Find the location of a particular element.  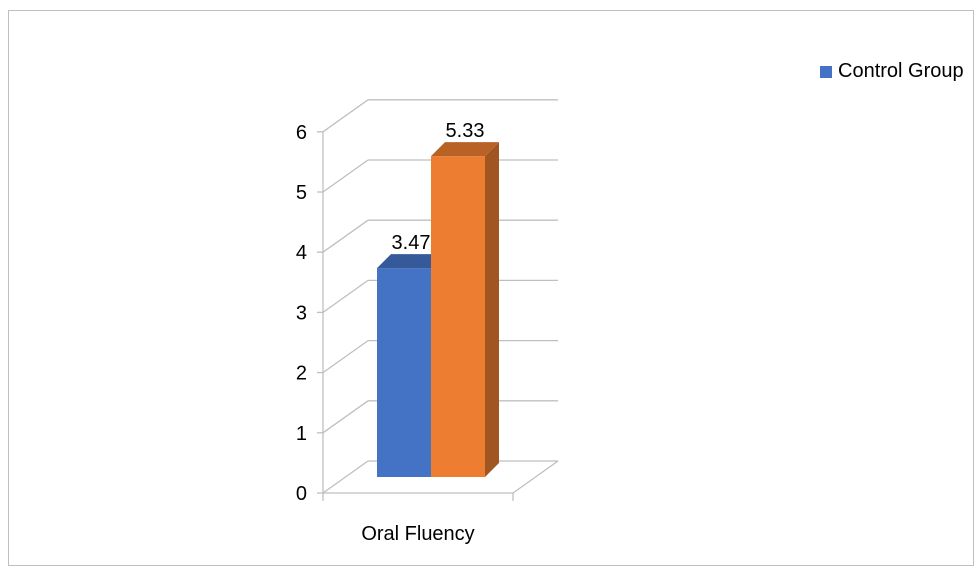

floor-right-edge is located at coordinates (535, 477).